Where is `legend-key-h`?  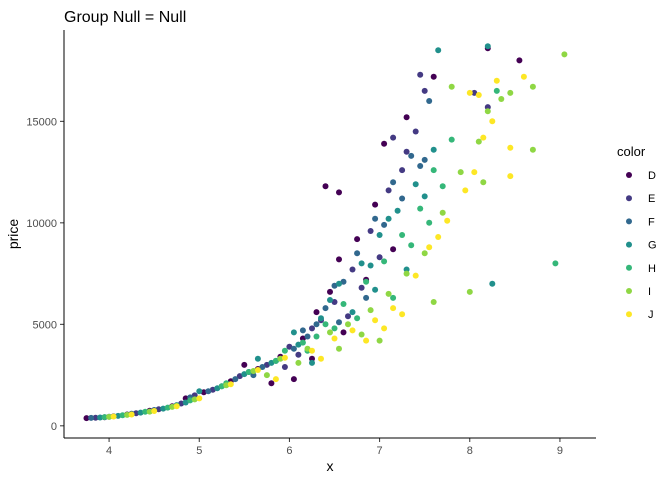 legend-key-h is located at coordinates (629, 267).